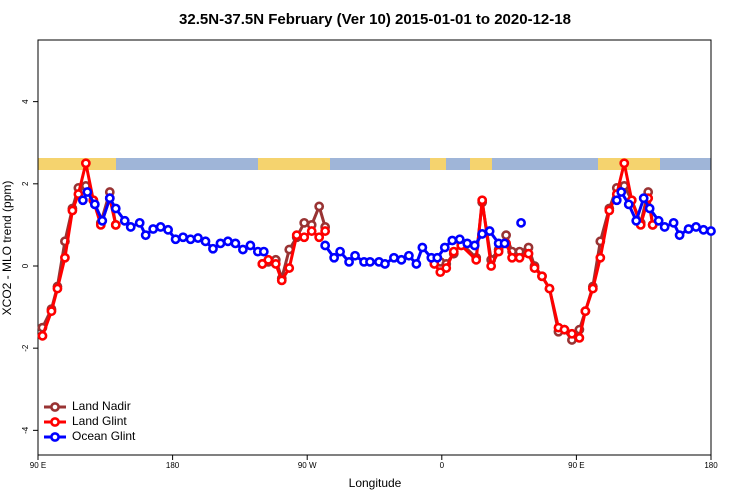 The width and height of the screenshot is (750, 500). Describe the element at coordinates (7, 248) in the screenshot. I see `y-axis-label: XCO2 - MLO trend (ppm)` at that location.